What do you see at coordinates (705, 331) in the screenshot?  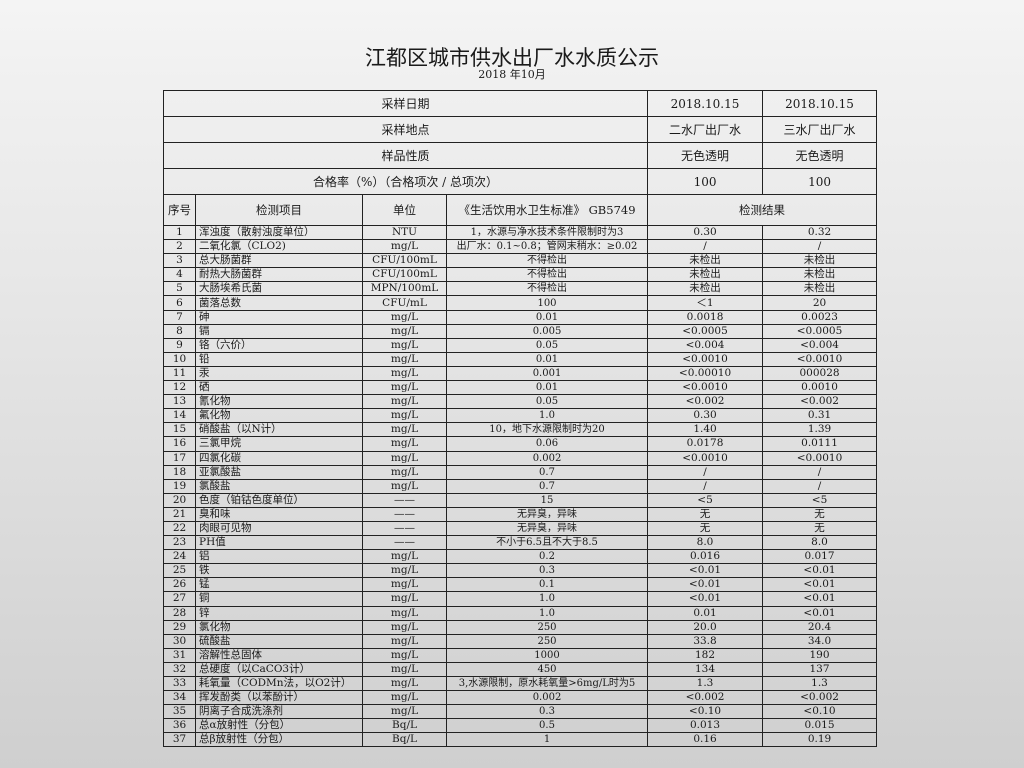 I see `row-result-plant2: <0.0005` at bounding box center [705, 331].